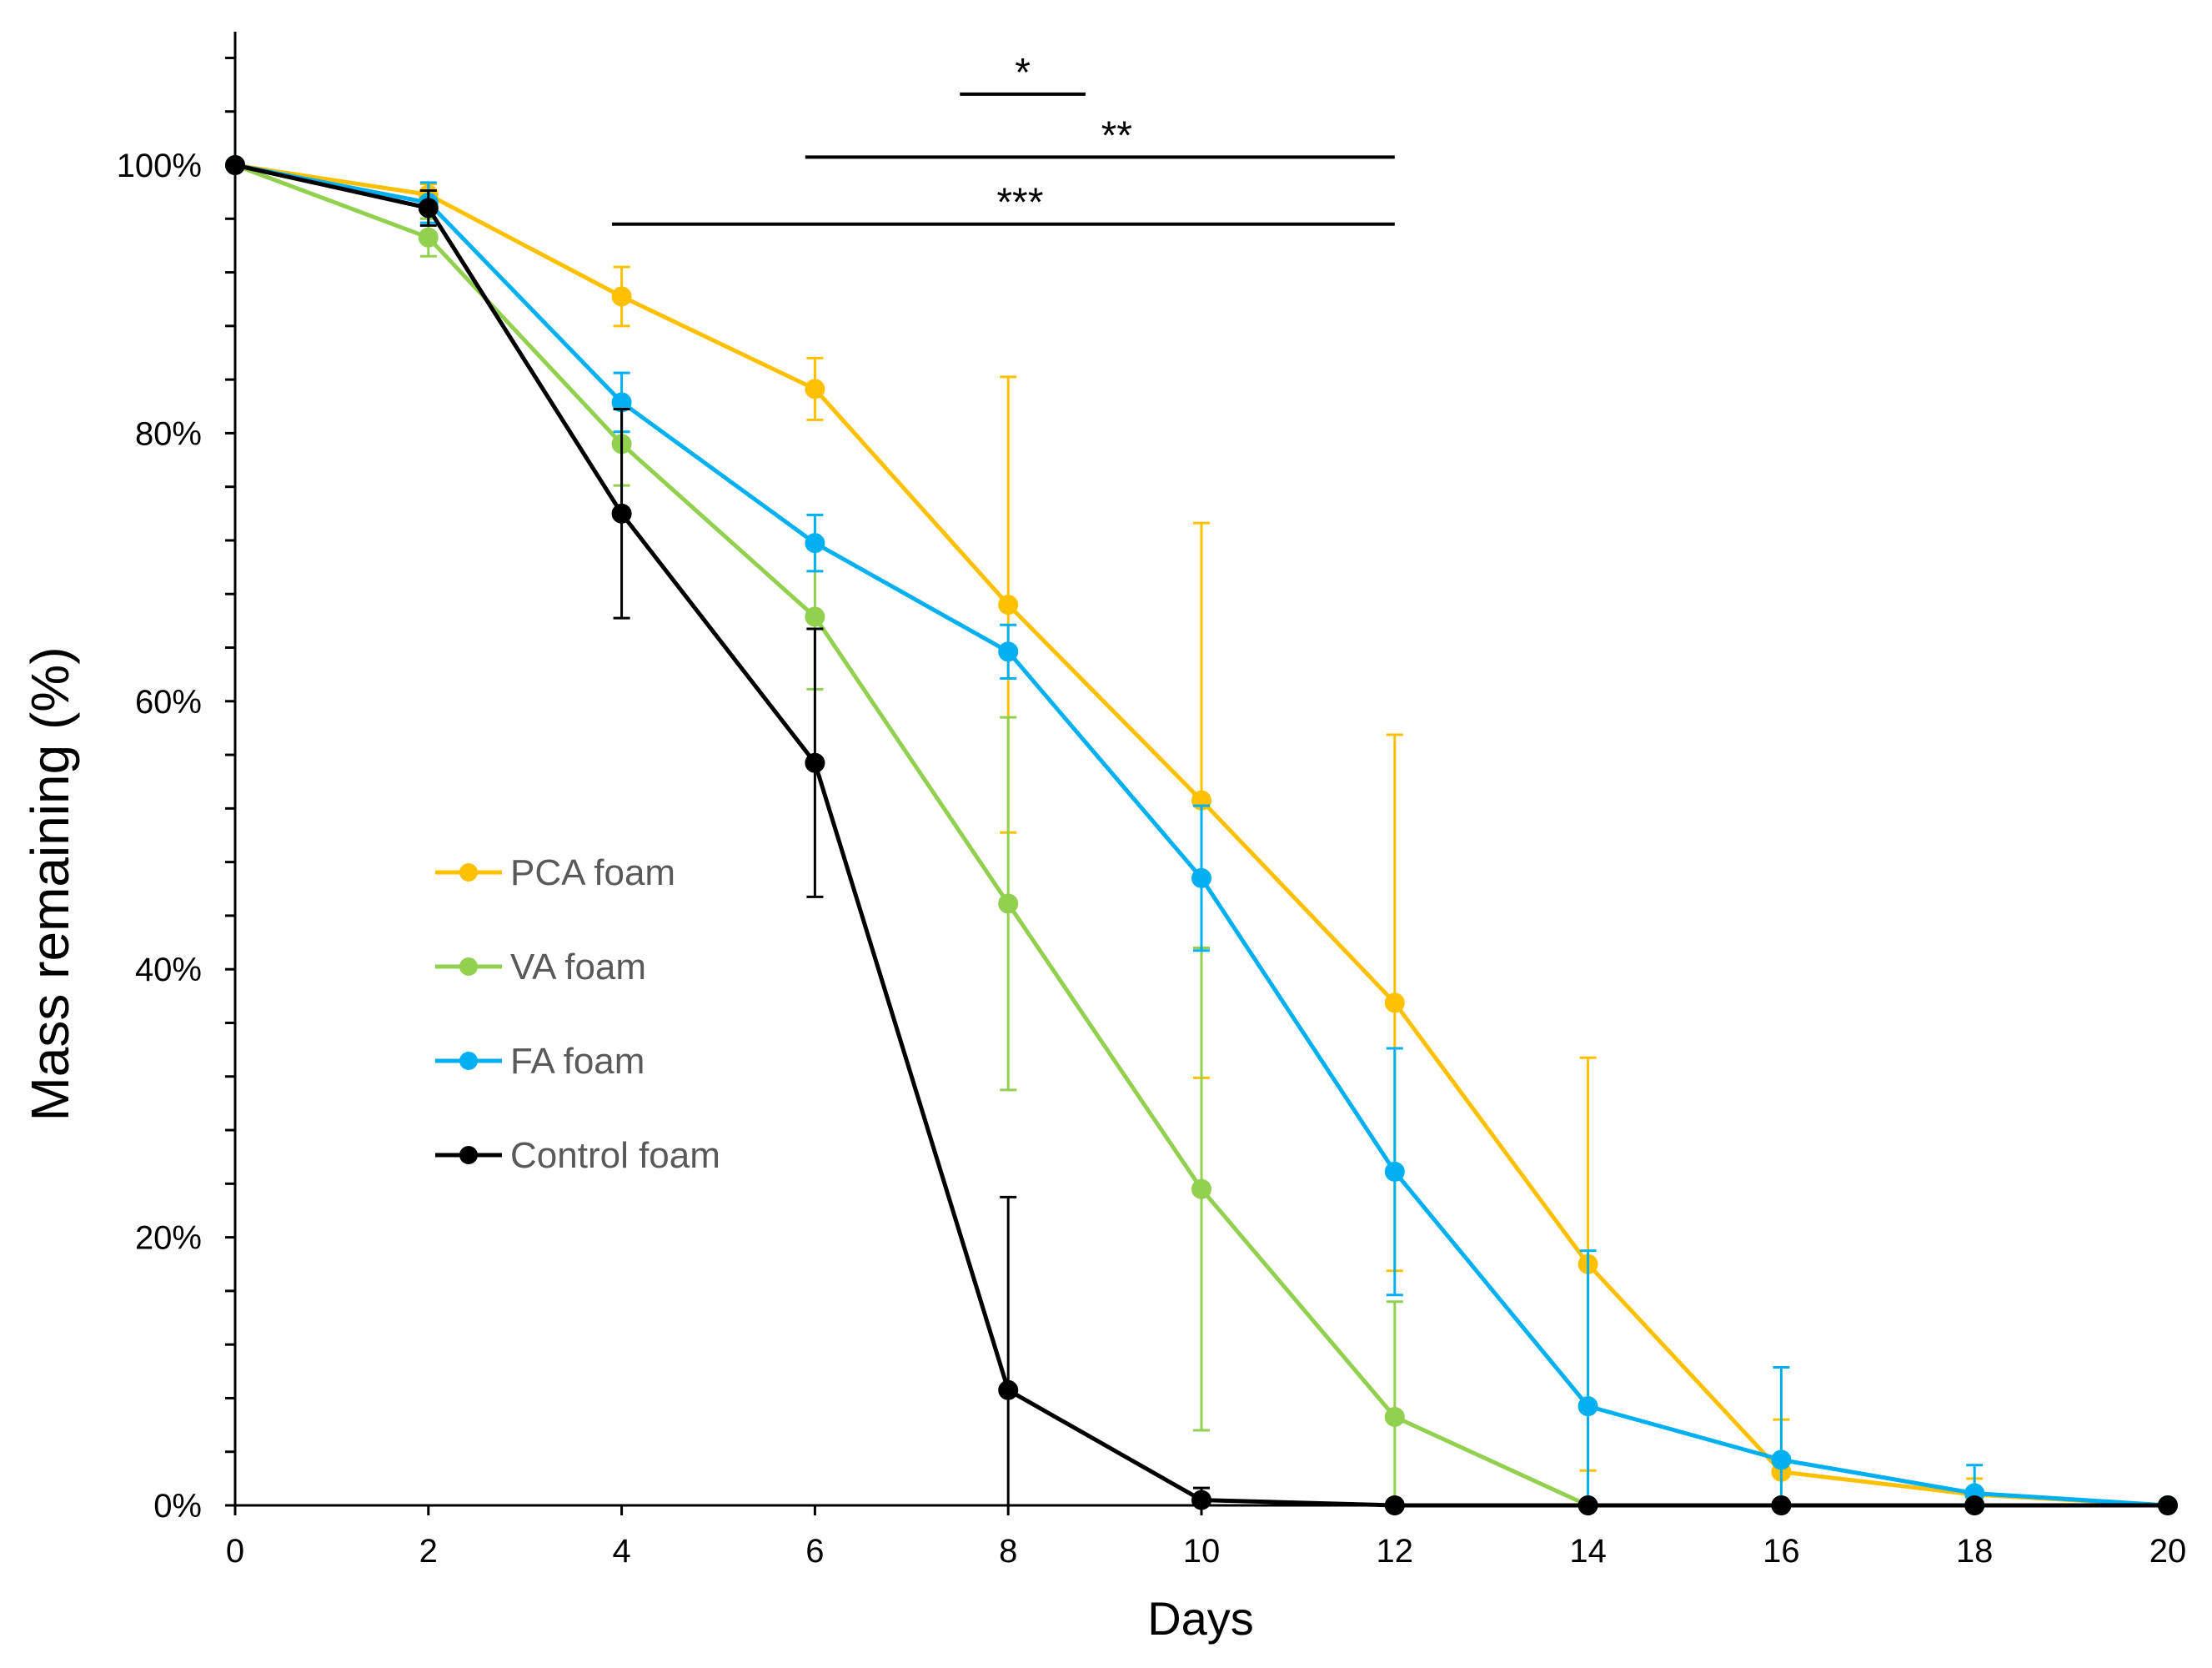  I want to click on y-axis-title: Mass remaining (%), so click(50, 883).